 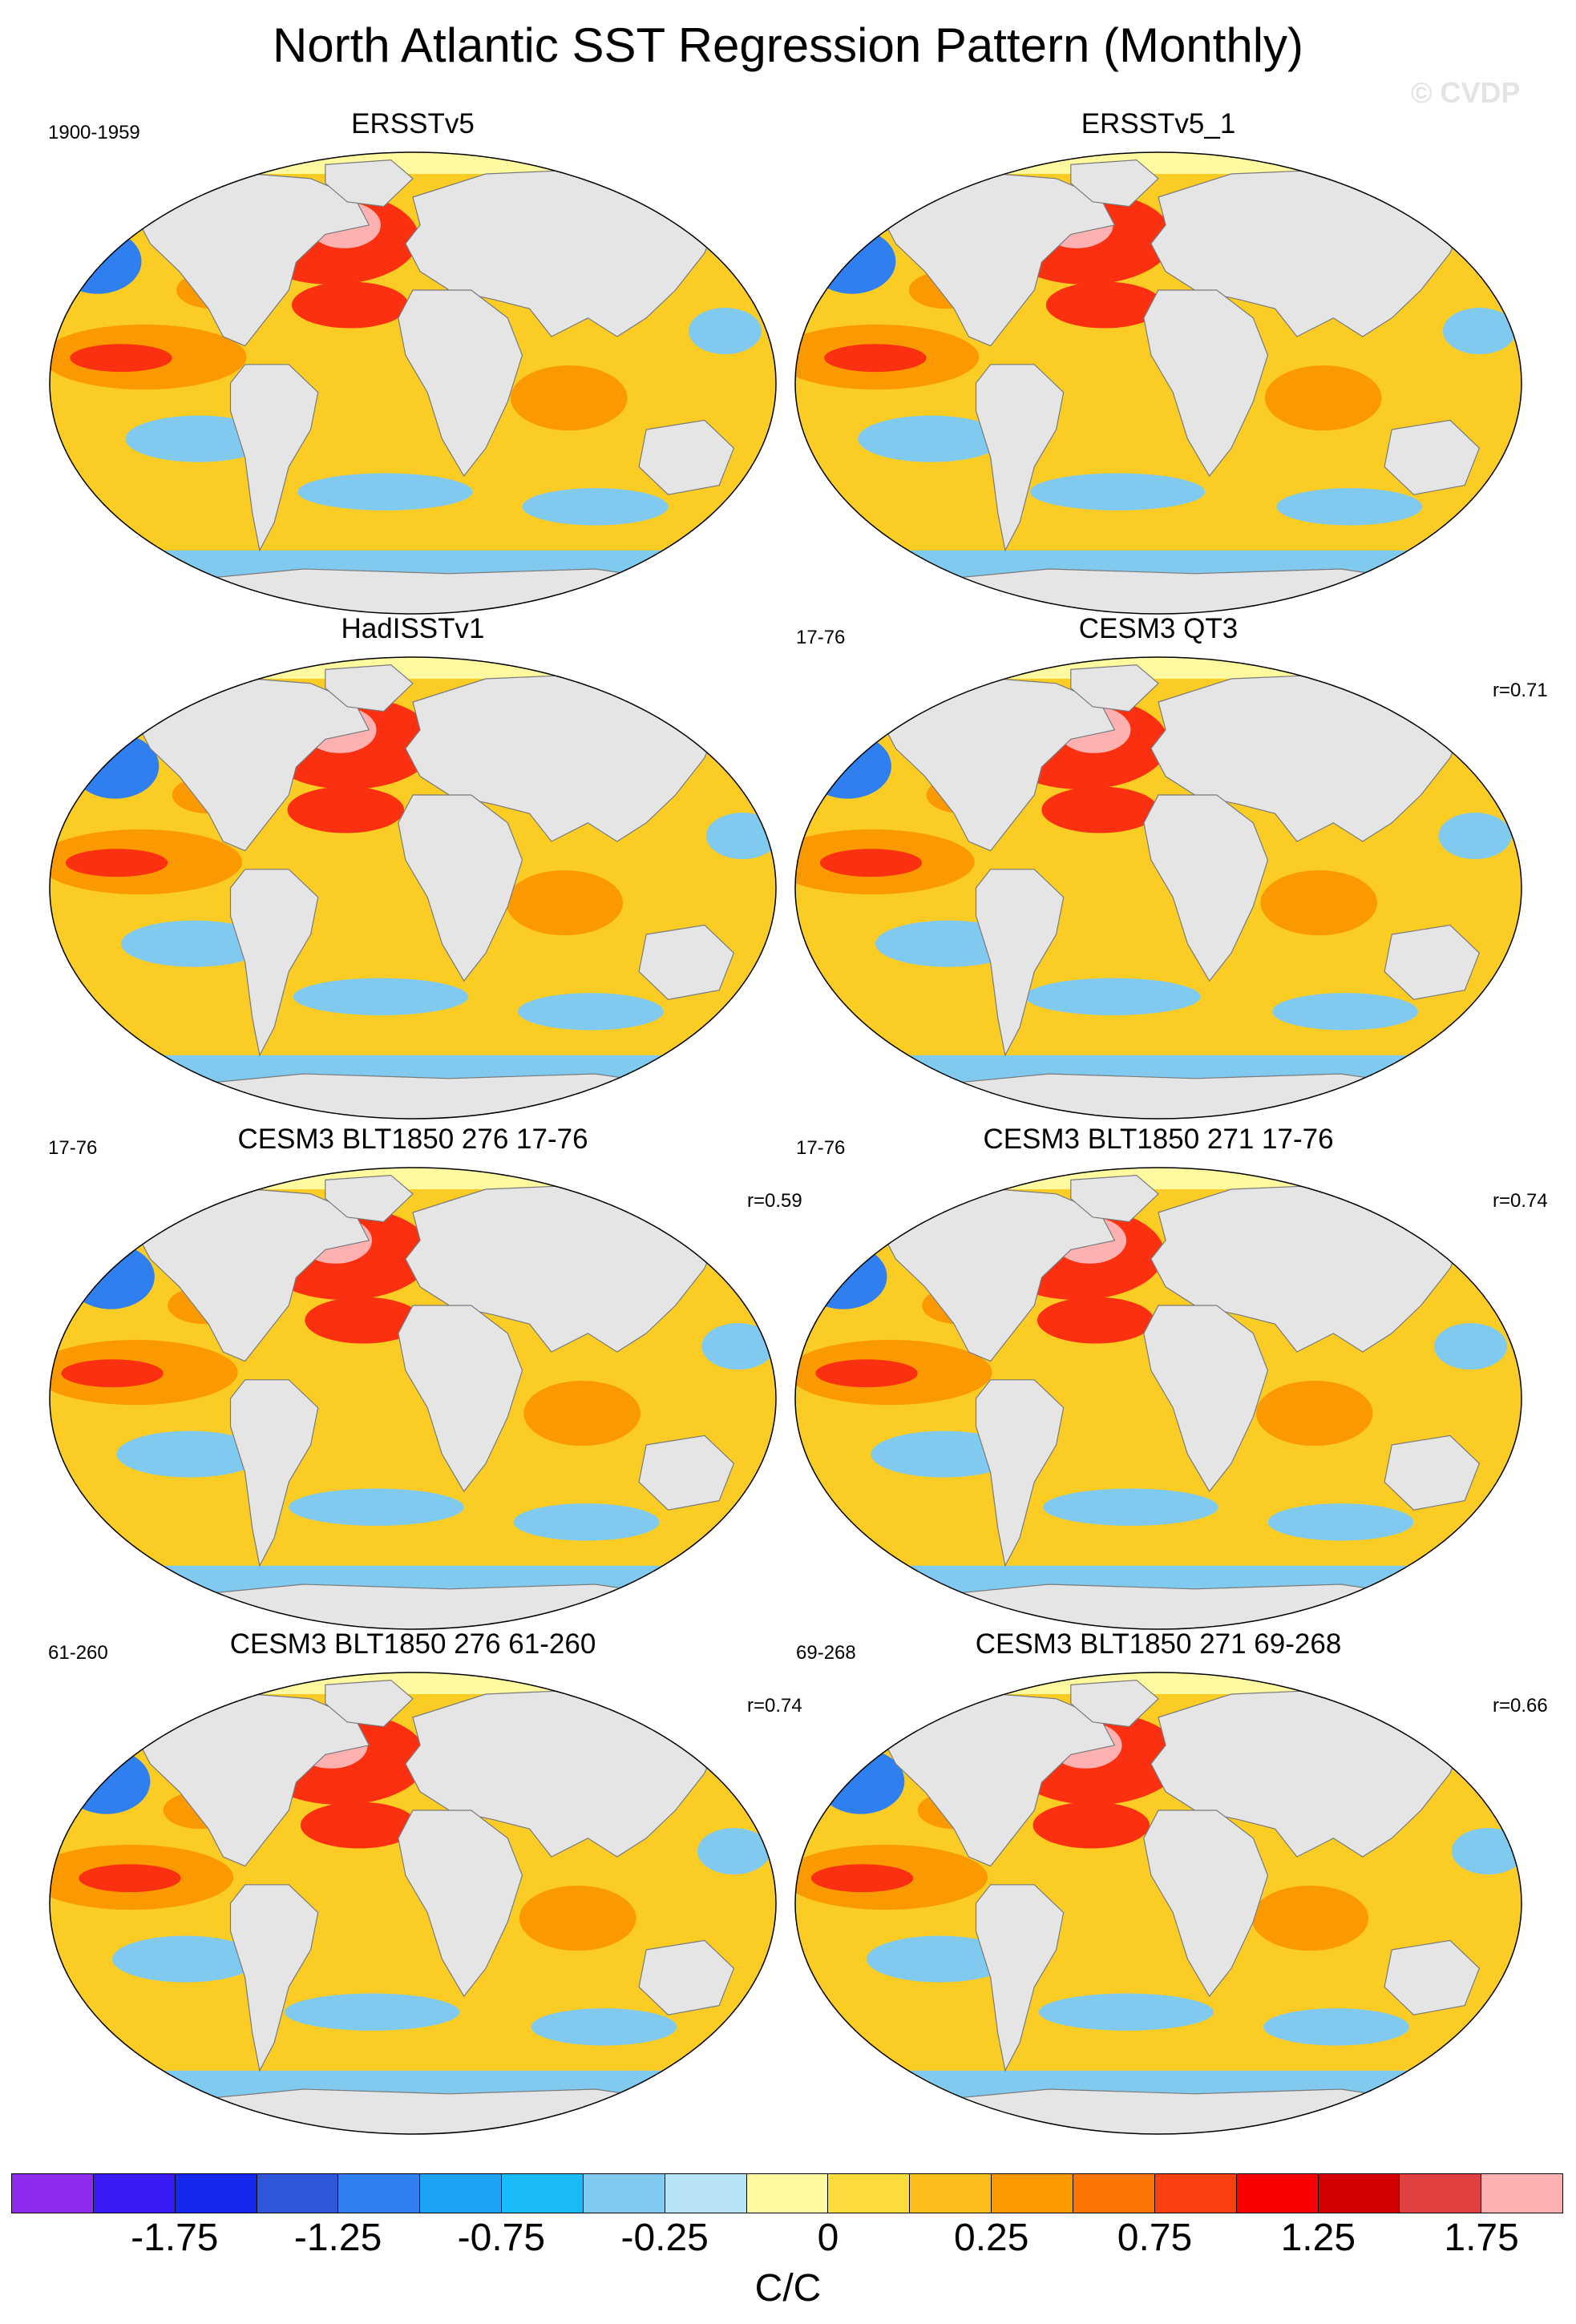 What do you see at coordinates (787, 2193) in the screenshot?
I see `colorbar` at bounding box center [787, 2193].